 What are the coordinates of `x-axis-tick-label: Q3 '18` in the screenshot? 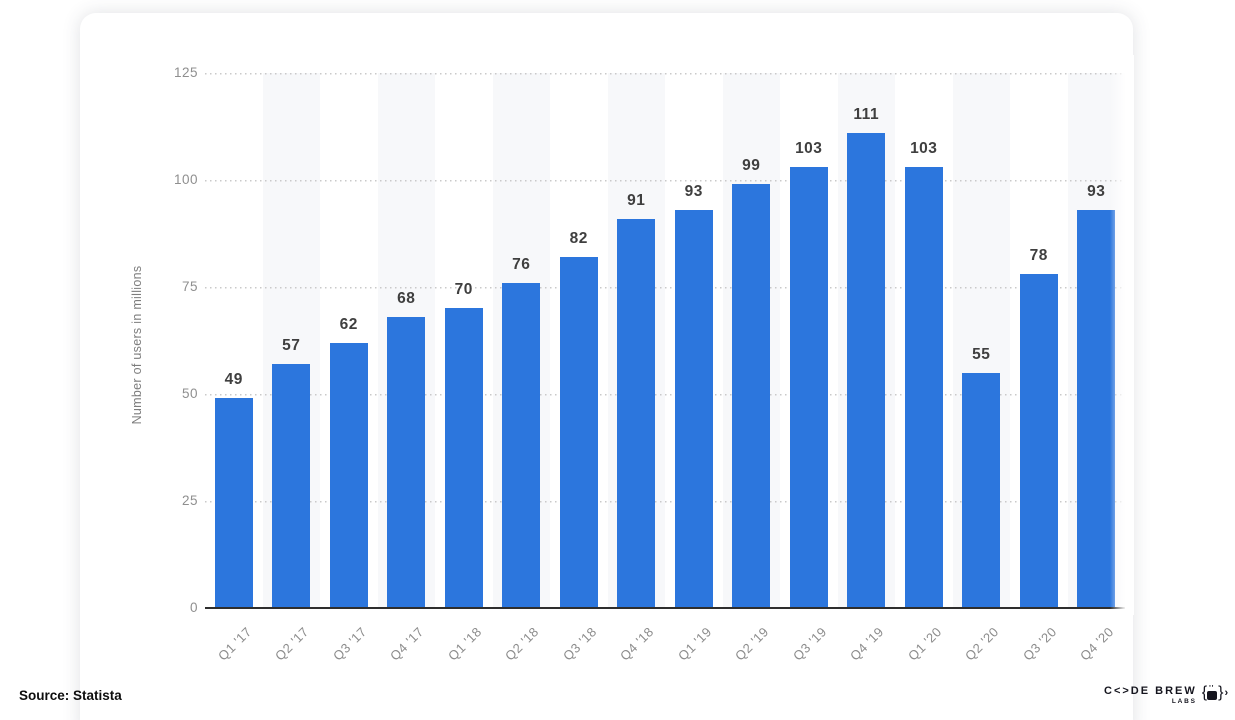 It's located at (579, 644).